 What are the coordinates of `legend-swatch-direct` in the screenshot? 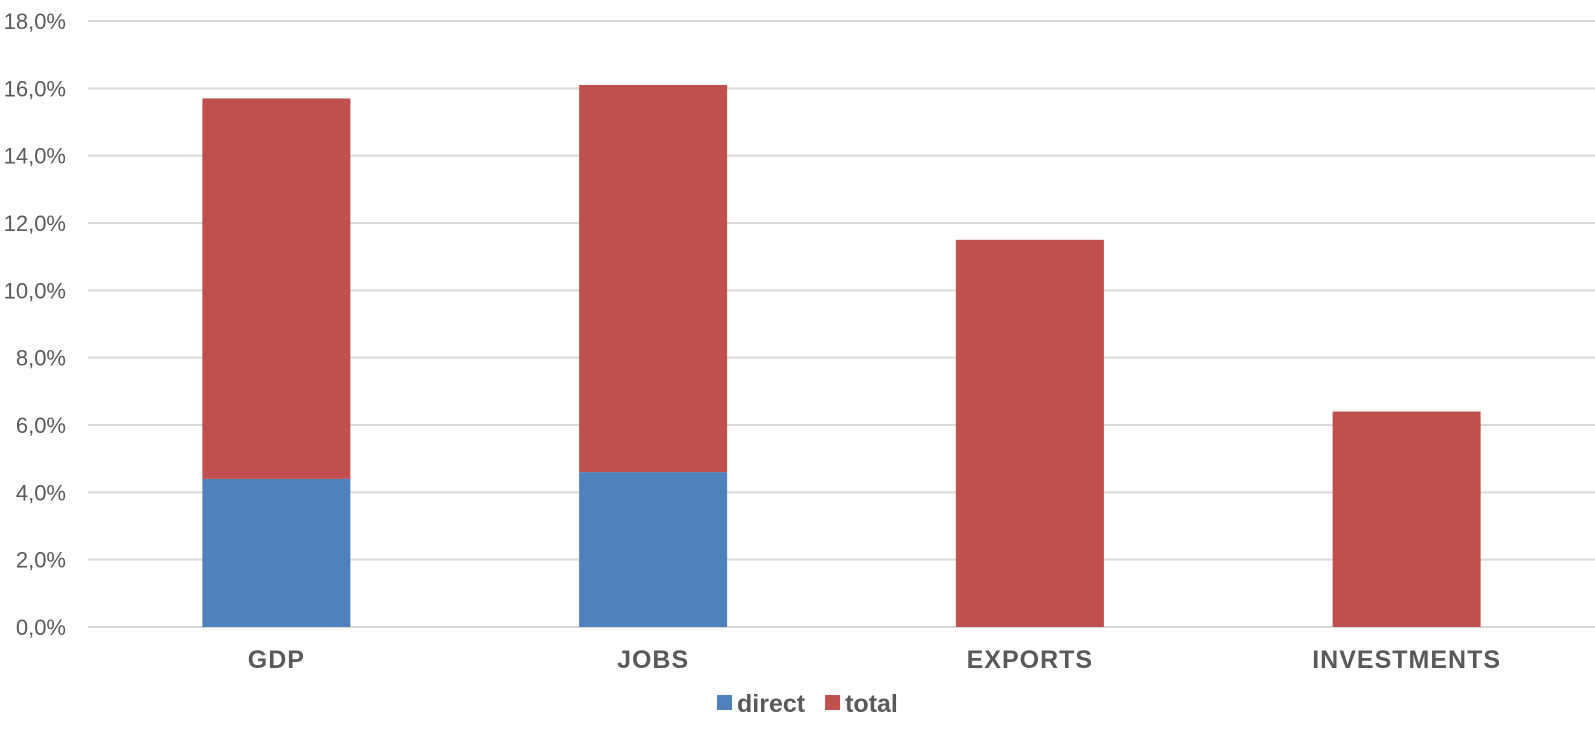 It's located at (724, 702).